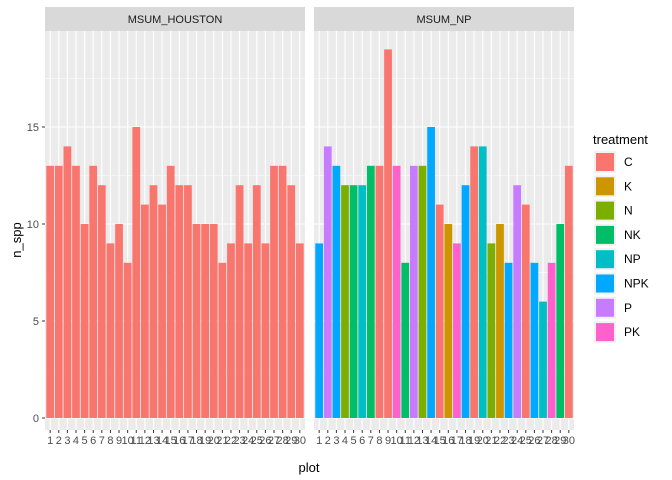 The image size is (672, 480). I want to click on legend-swatch-PK, so click(605, 332).